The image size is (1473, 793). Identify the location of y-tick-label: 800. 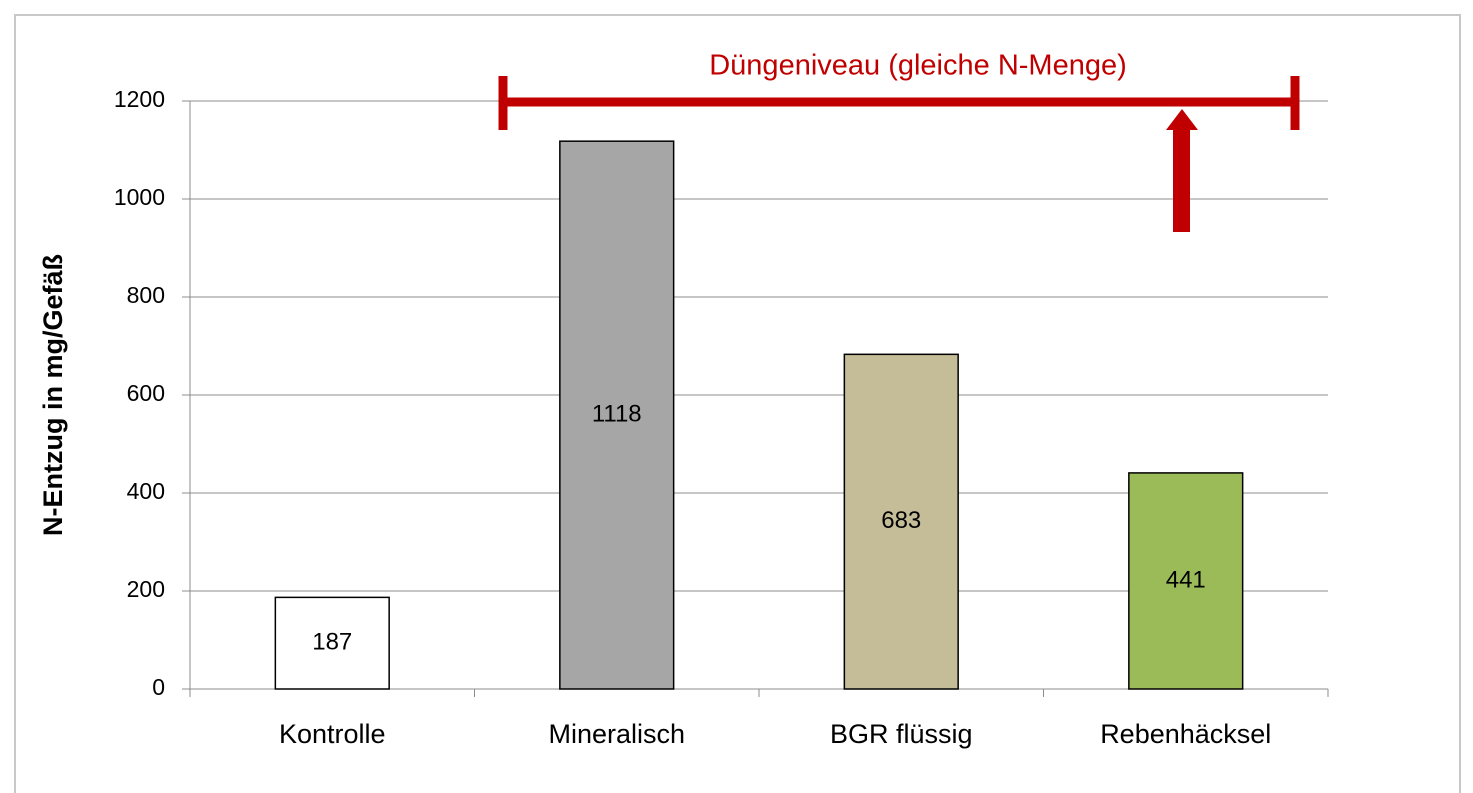
(146, 295).